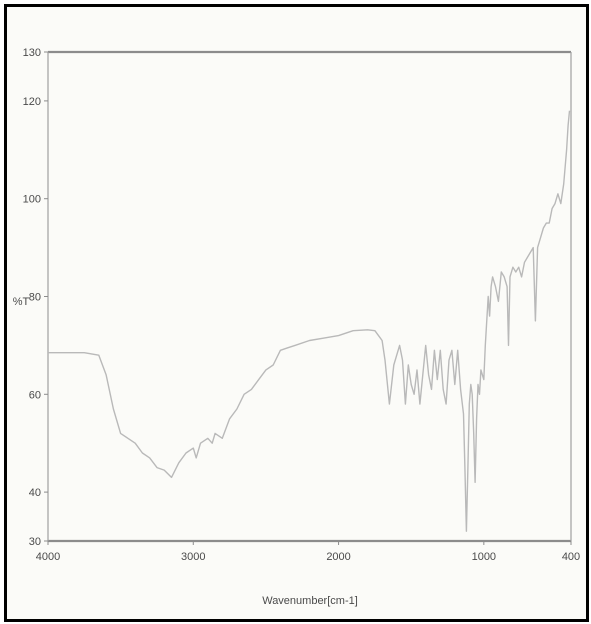  What do you see at coordinates (338, 557) in the screenshot?
I see `x-tick-label: 2000` at bounding box center [338, 557].